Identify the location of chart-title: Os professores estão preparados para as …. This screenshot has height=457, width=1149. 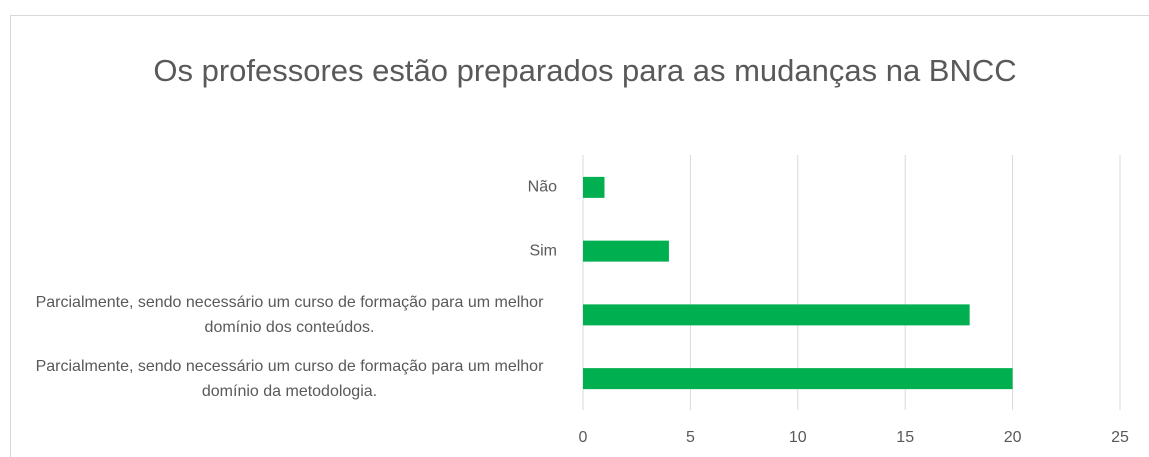
(585, 70).